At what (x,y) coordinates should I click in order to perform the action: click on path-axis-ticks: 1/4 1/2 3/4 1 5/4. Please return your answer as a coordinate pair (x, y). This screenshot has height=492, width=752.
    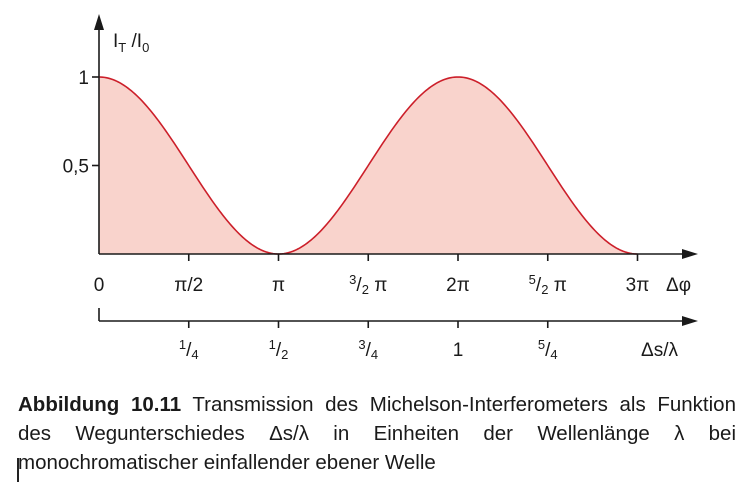
    Looking at the image, I should click on (368, 341).